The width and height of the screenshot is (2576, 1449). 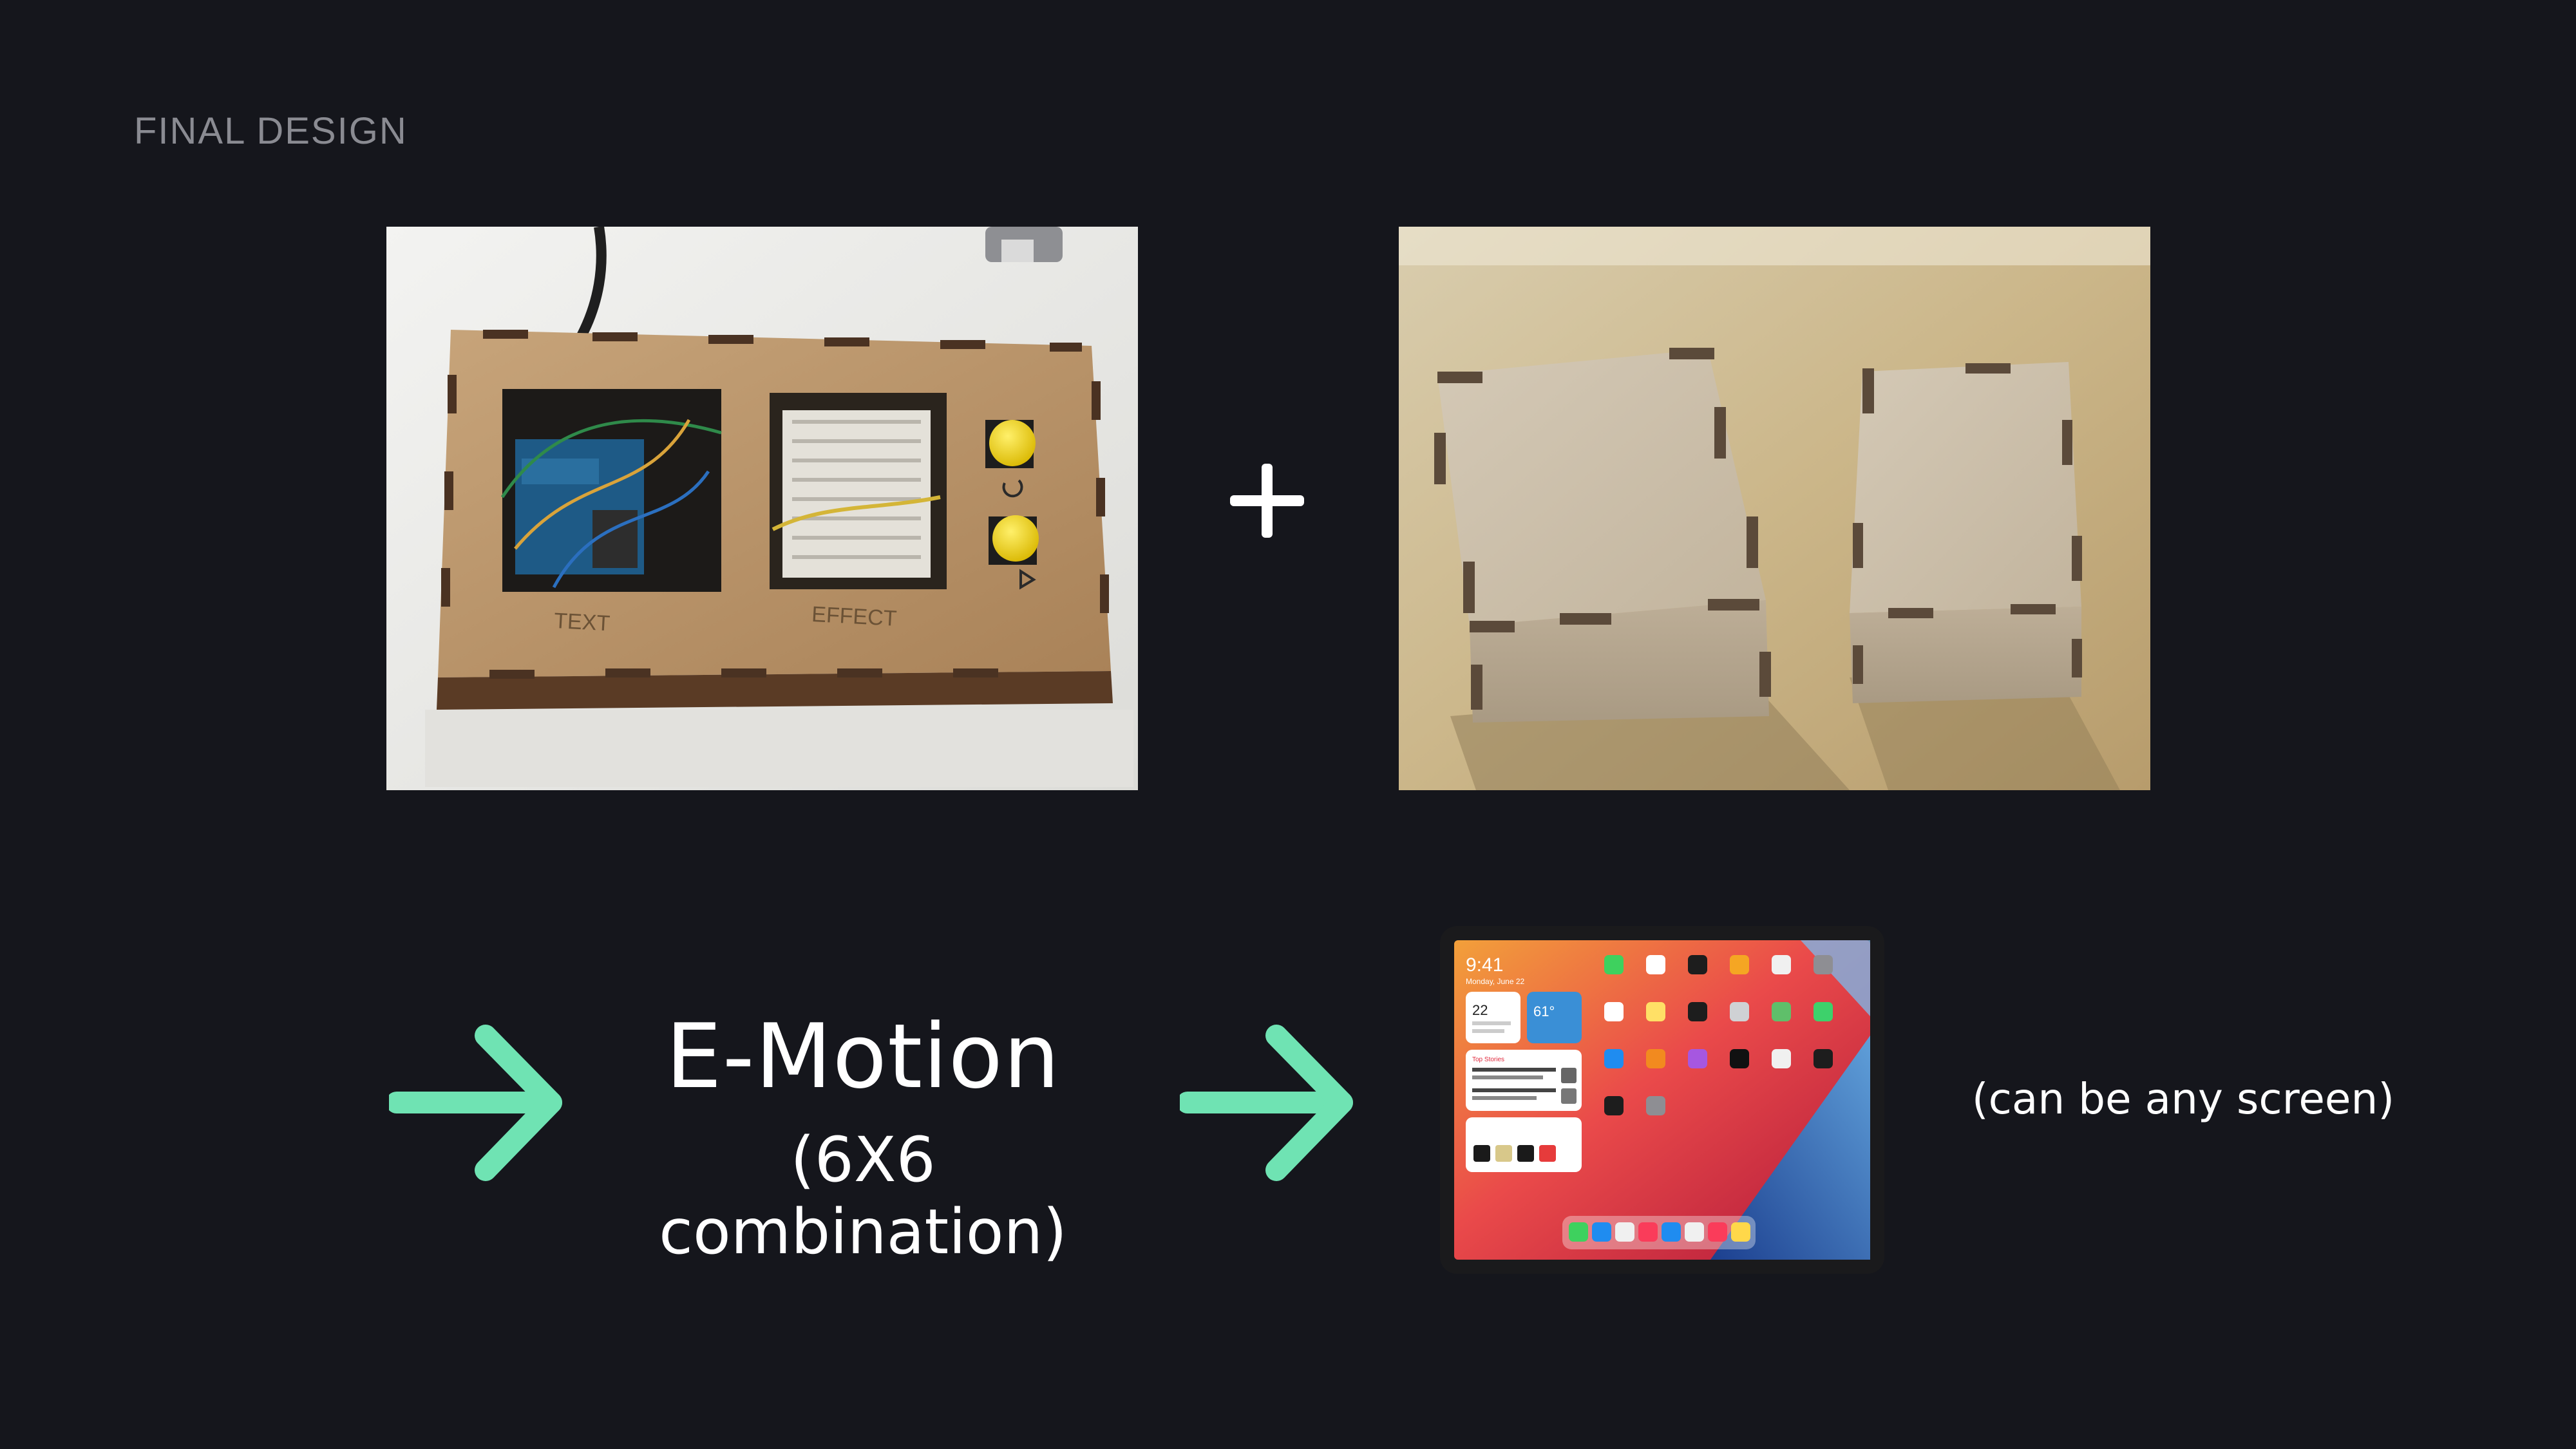 What do you see at coordinates (582, 622) in the screenshot?
I see `box-label-text: TEXT` at bounding box center [582, 622].